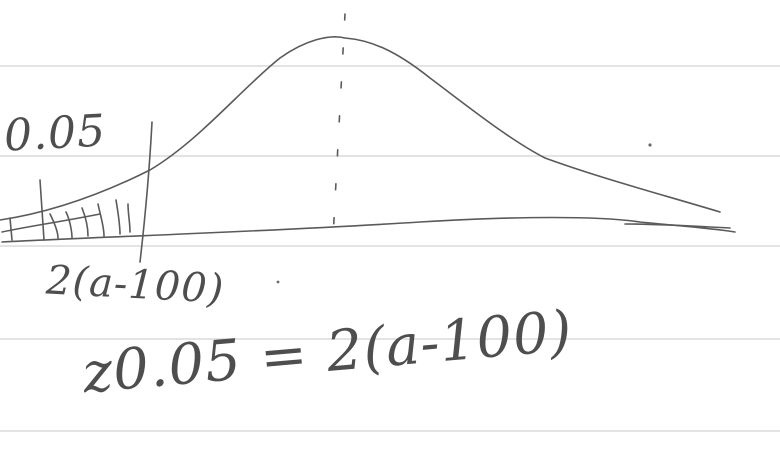 This screenshot has height=456, width=780. I want to click on axis-tail-stroke, so click(677, 226).